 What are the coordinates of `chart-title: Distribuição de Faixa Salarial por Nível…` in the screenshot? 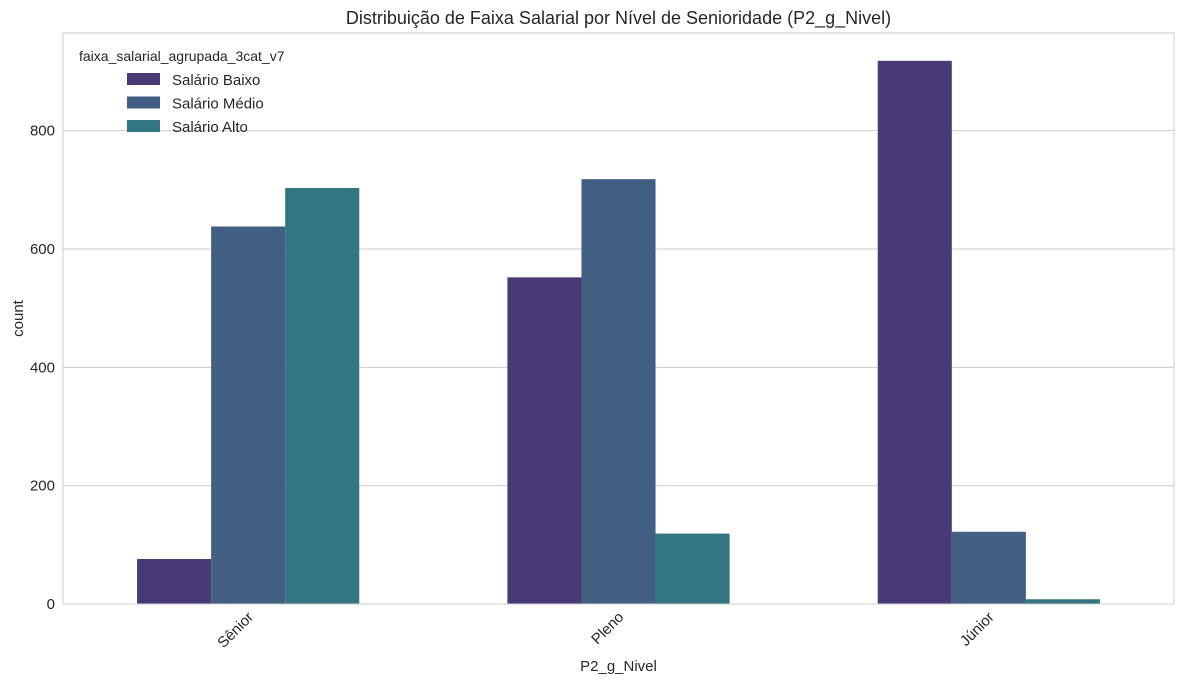 It's located at (618, 18).